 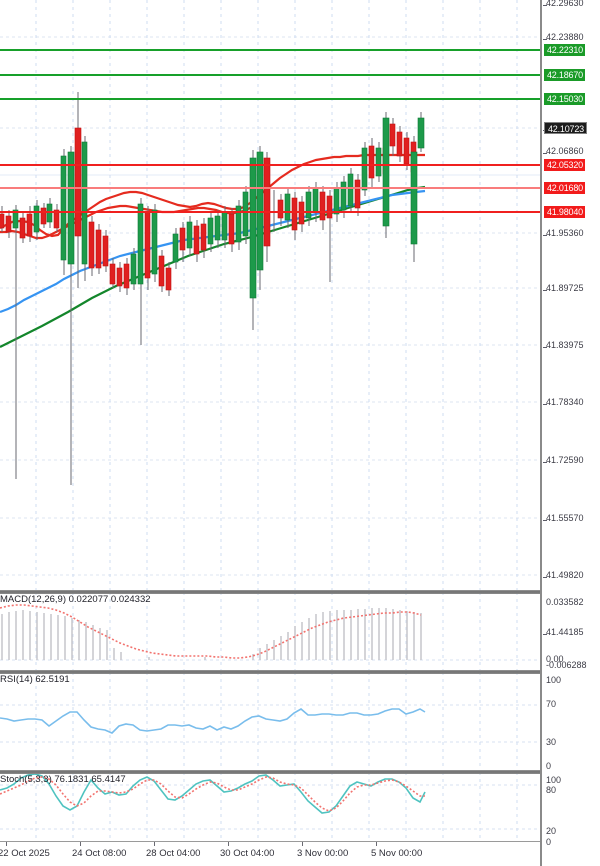 I want to click on macd-axis-label-min: -0.006288, so click(x=566, y=665).